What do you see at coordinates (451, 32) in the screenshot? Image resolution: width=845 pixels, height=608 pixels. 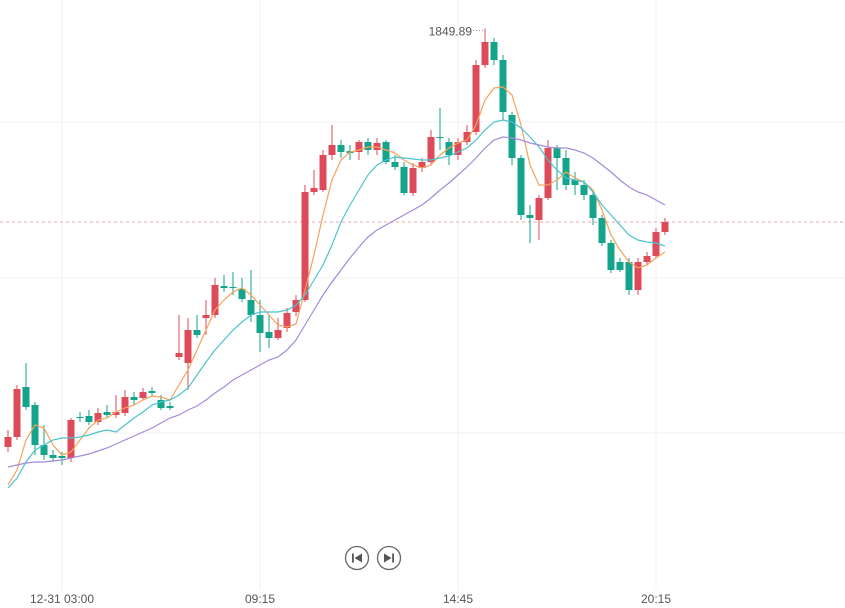 I see `max-label: 1849.89` at bounding box center [451, 32].